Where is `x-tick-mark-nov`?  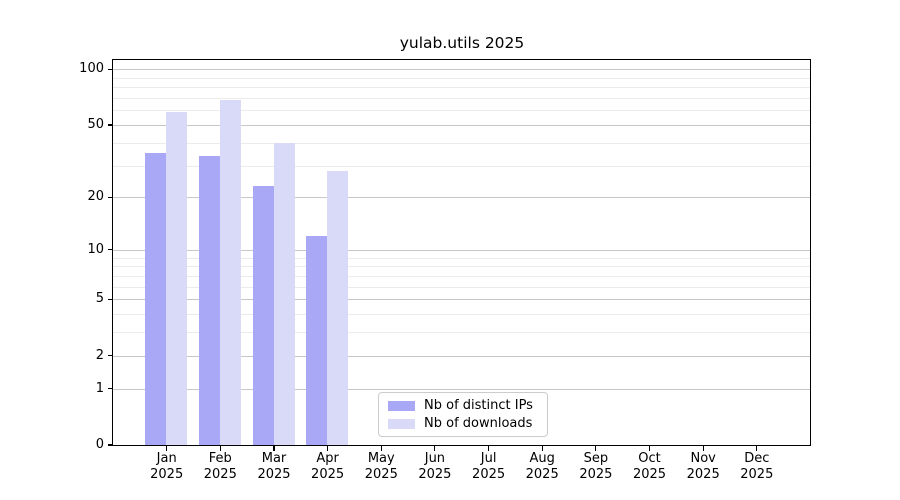 x-tick-mark-nov is located at coordinates (703, 448).